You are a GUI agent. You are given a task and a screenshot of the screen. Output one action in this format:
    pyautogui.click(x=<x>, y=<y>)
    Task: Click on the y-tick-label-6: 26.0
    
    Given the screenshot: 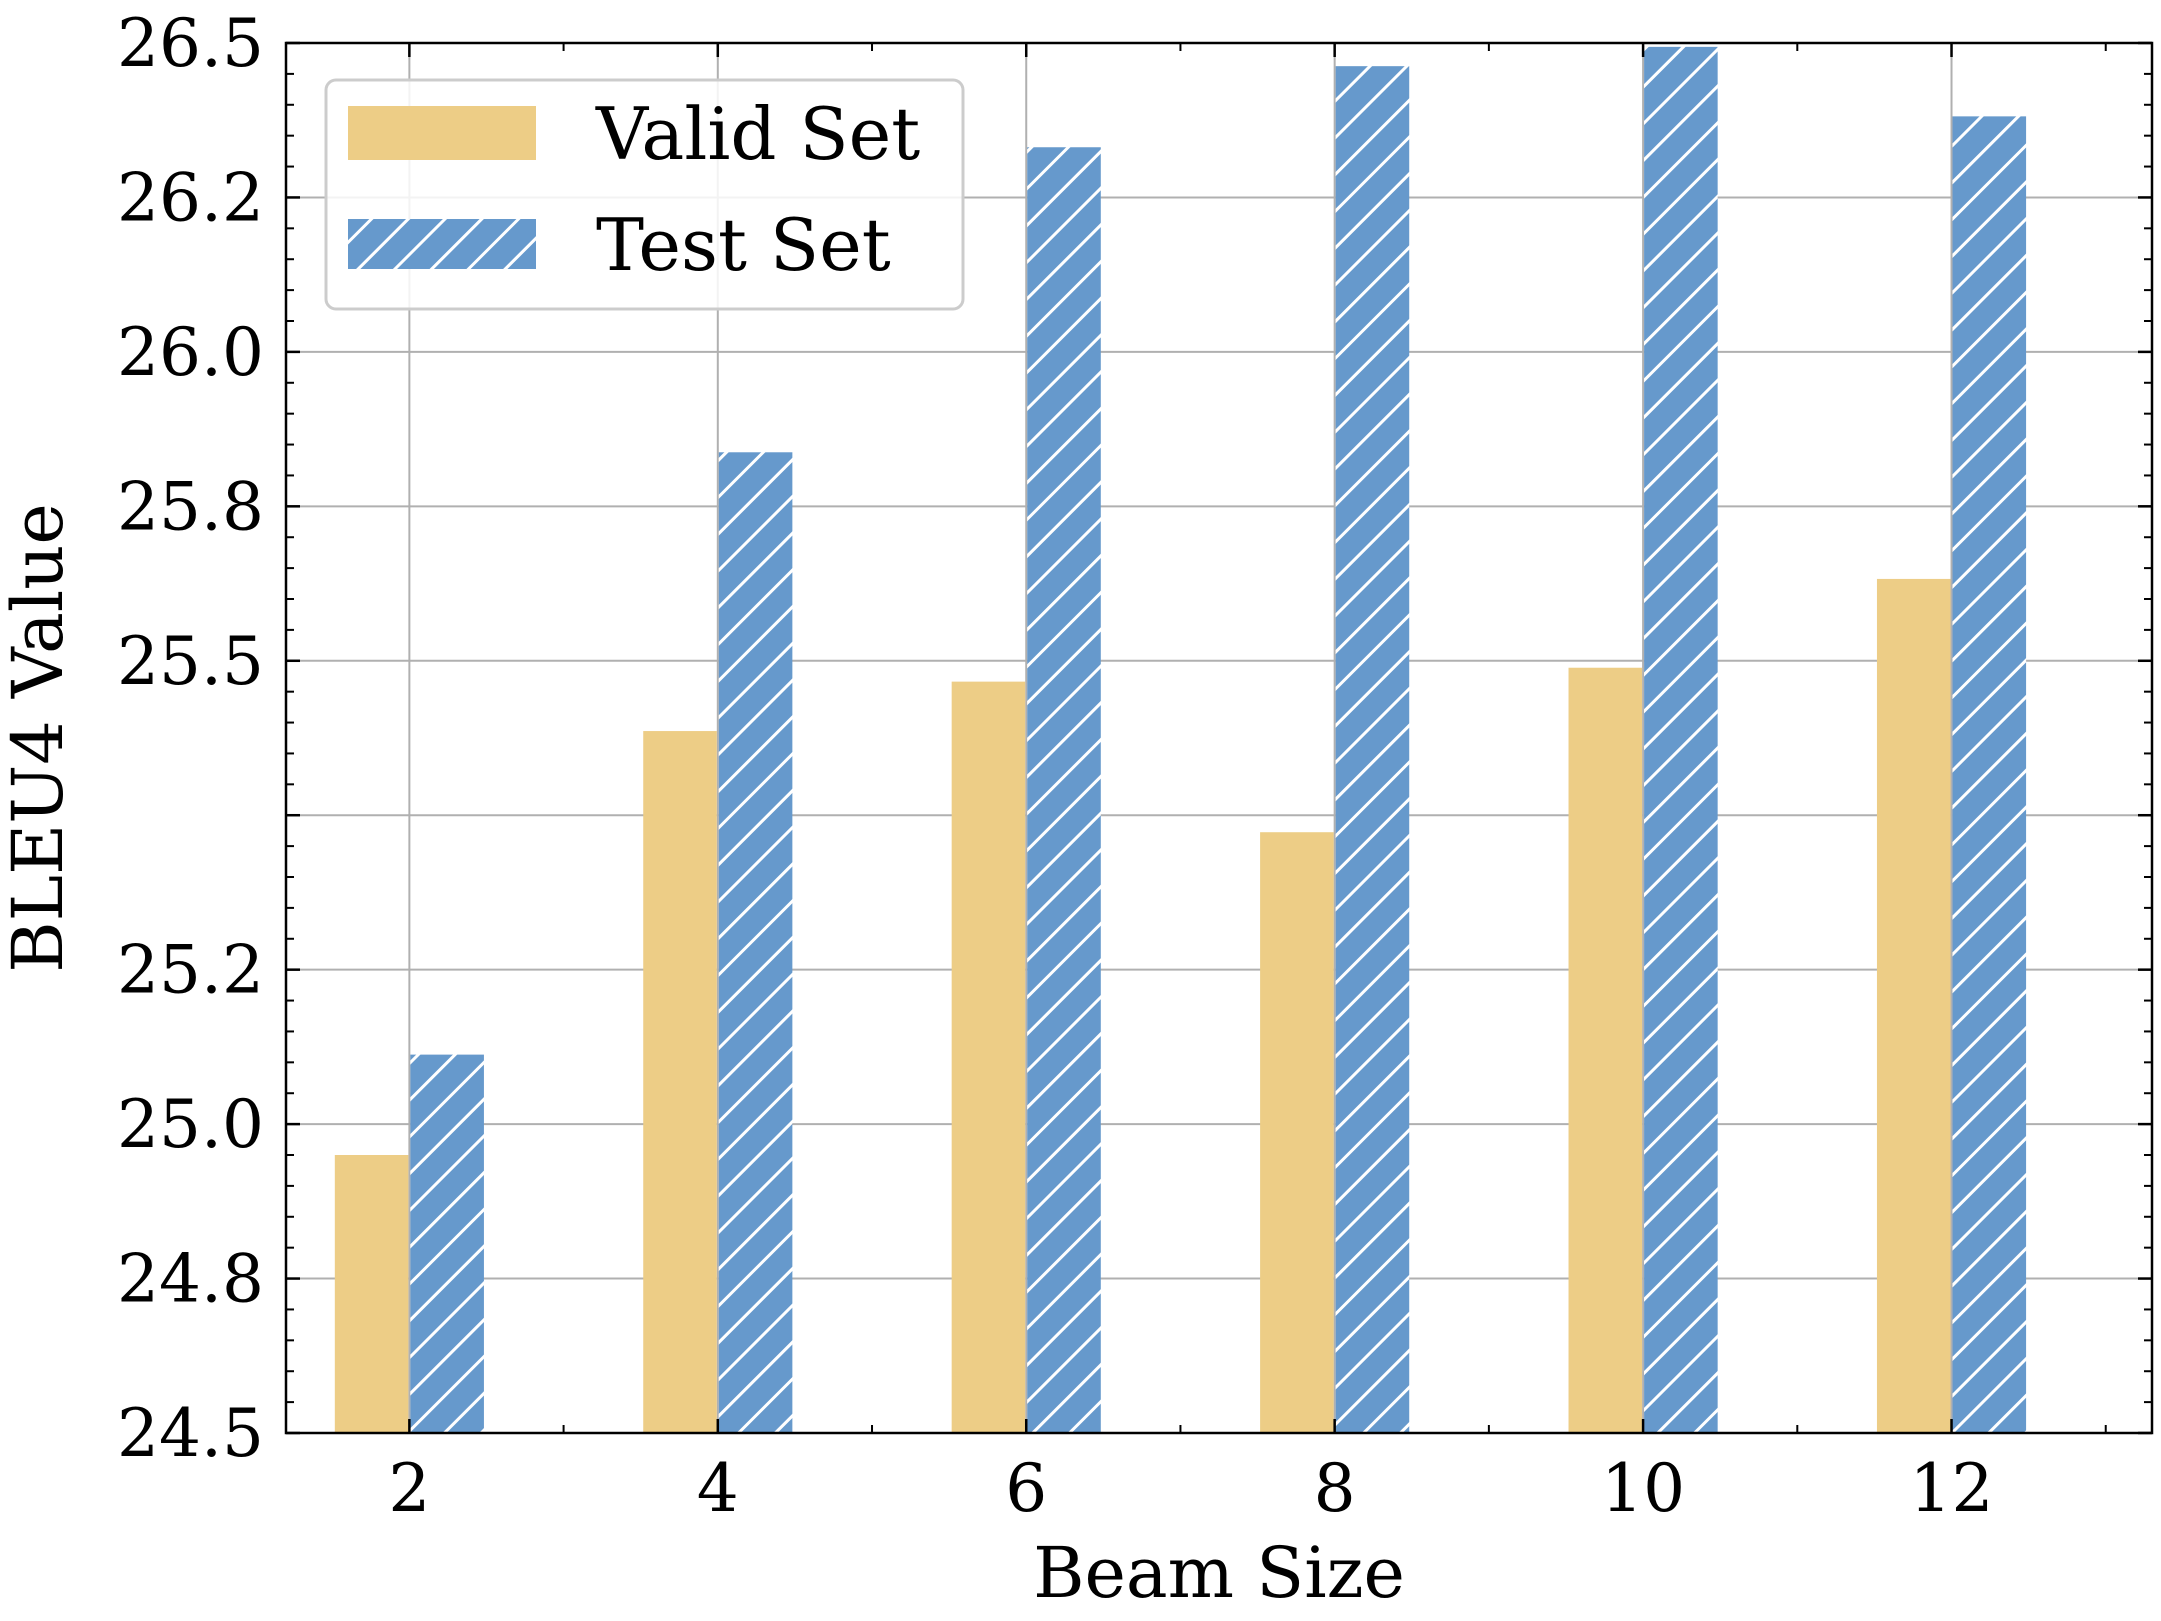 What is the action you would take?
    pyautogui.click(x=190, y=352)
    